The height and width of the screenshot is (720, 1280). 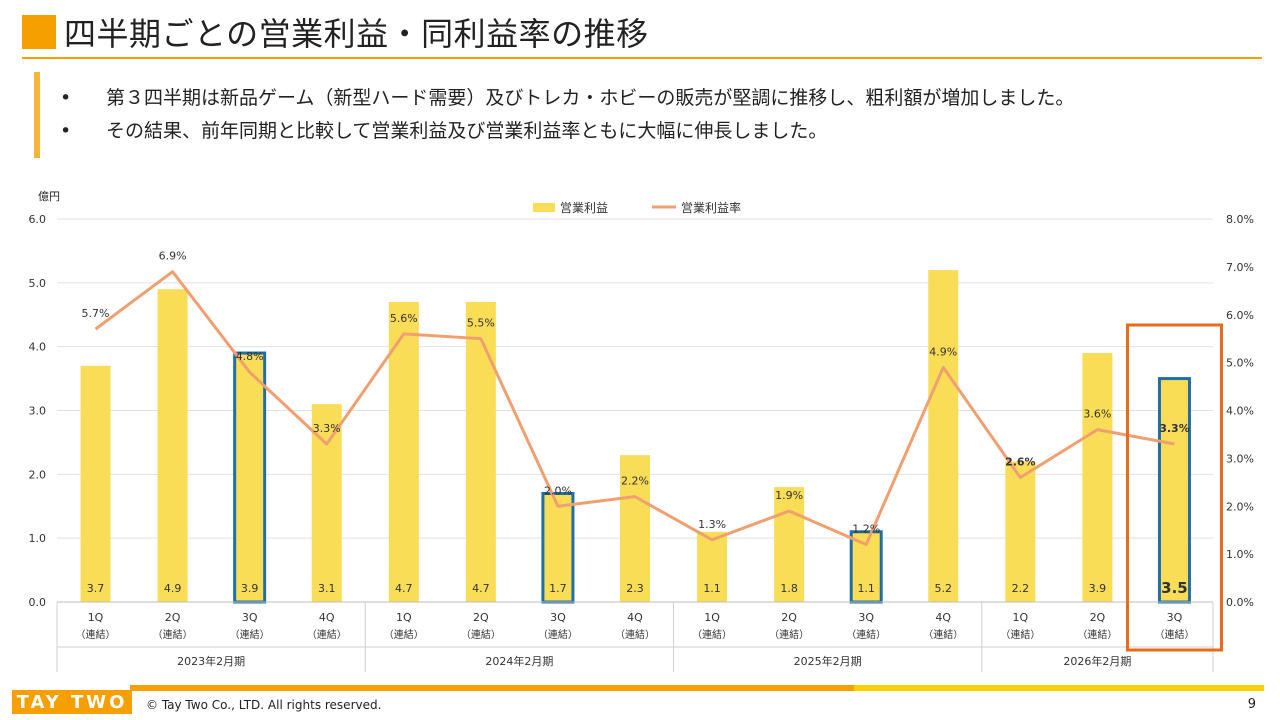 What do you see at coordinates (404, 318) in the screenshot?
I see `rate-value-label: 5.6%` at bounding box center [404, 318].